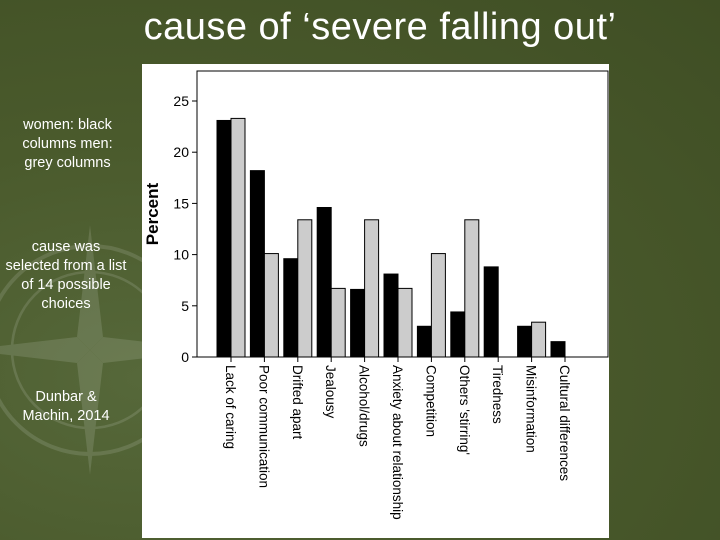 Image resolution: width=720 pixels, height=540 pixels. What do you see at coordinates (430, 401) in the screenshot?
I see `x-tick-label: Competition` at bounding box center [430, 401].